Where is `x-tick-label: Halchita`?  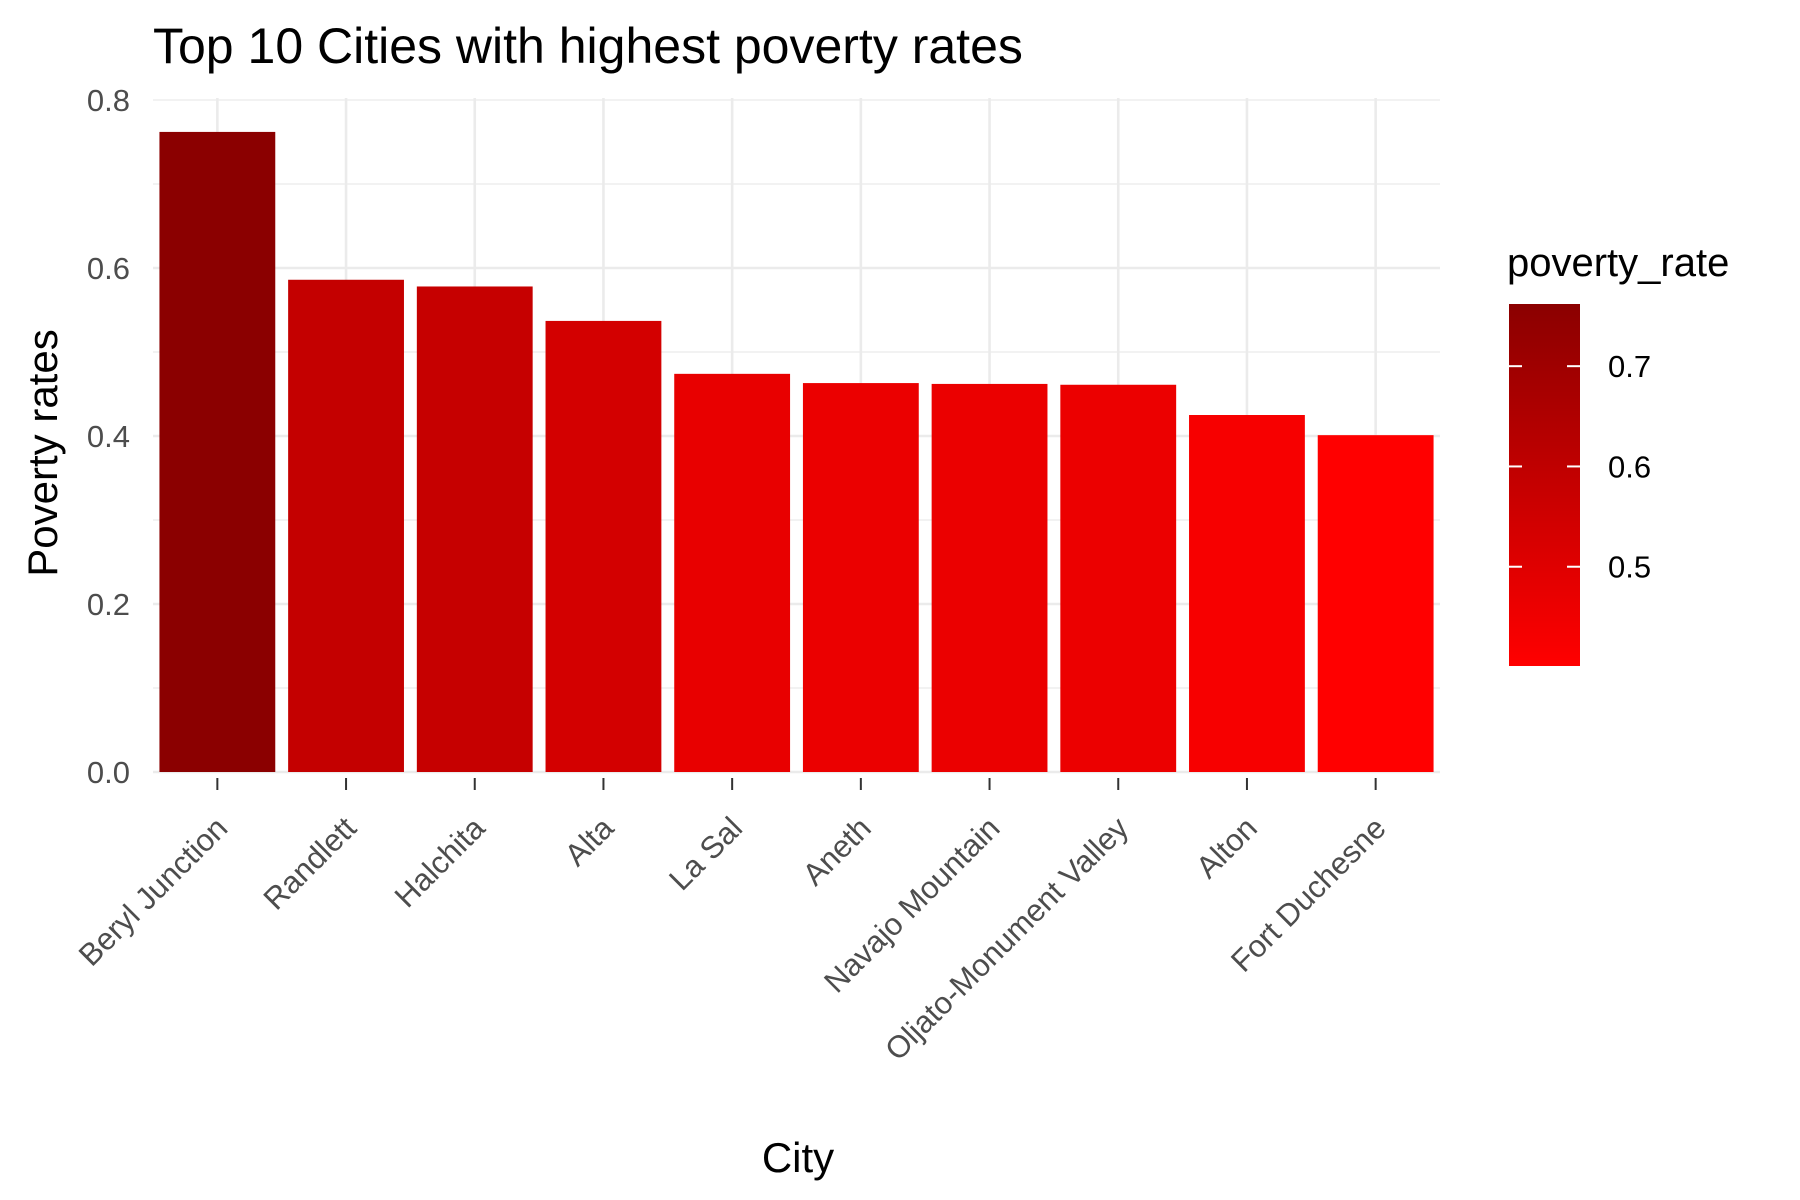 x-tick-label: Halchita is located at coordinates (440, 862).